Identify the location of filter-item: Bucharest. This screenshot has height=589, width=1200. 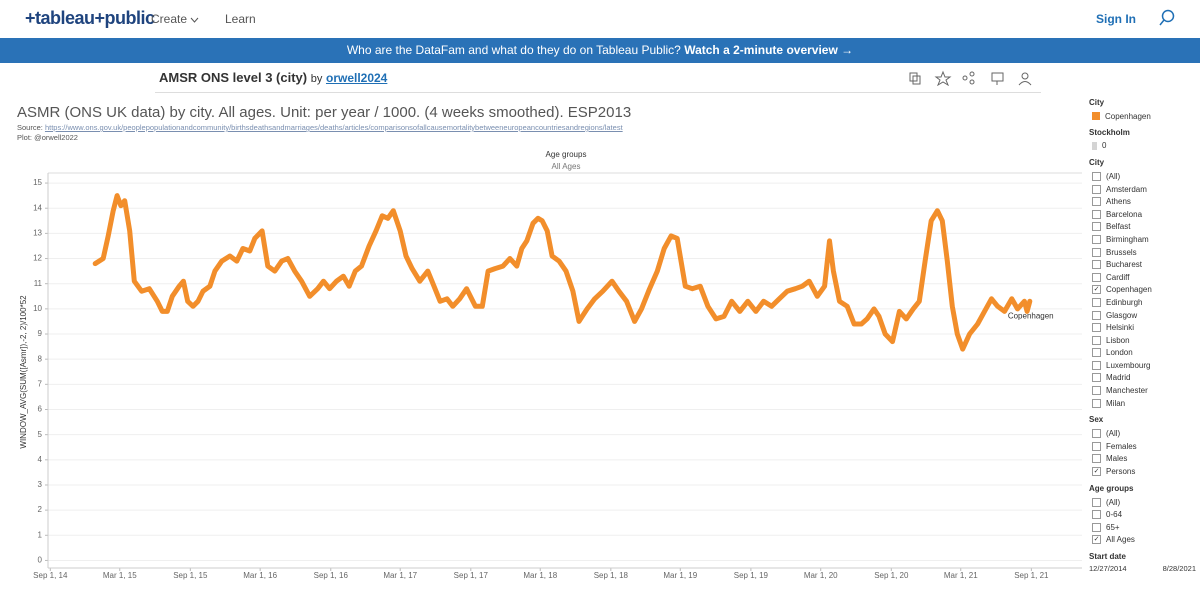
(1144, 264).